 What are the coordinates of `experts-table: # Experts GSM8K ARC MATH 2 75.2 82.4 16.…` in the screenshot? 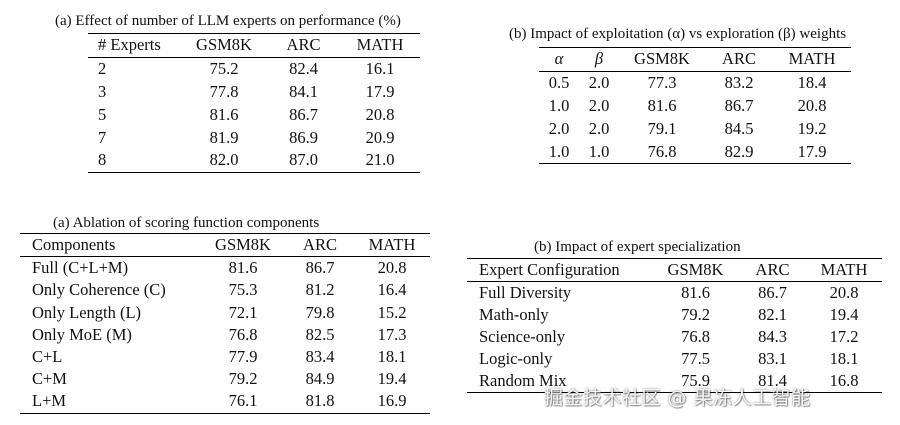 It's located at (254, 103).